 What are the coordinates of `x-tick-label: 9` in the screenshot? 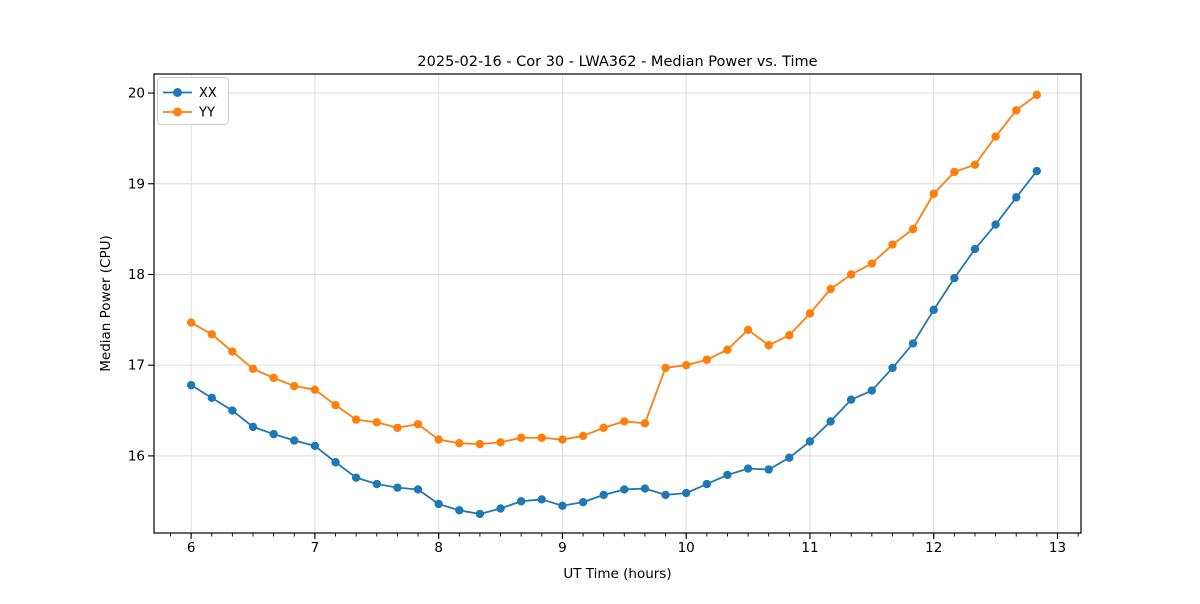 It's located at (562, 548).